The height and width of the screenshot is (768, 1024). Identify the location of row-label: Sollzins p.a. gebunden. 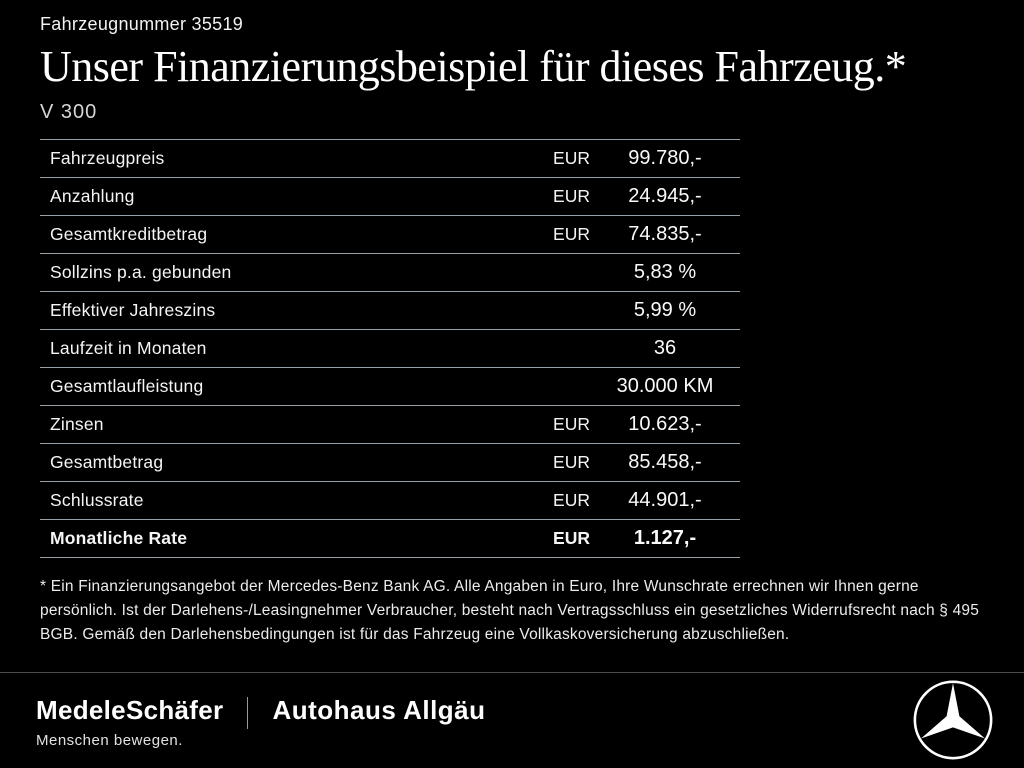
(141, 272).